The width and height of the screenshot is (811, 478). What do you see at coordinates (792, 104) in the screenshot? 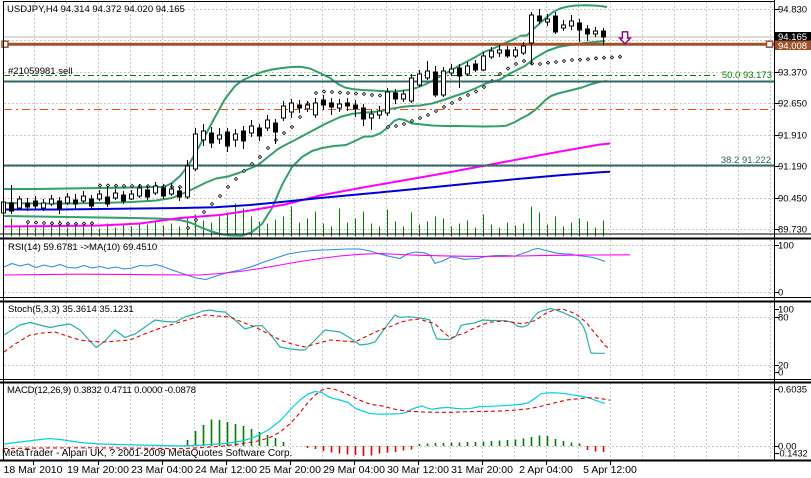
I see `svg-text: 92.650` at bounding box center [792, 104].